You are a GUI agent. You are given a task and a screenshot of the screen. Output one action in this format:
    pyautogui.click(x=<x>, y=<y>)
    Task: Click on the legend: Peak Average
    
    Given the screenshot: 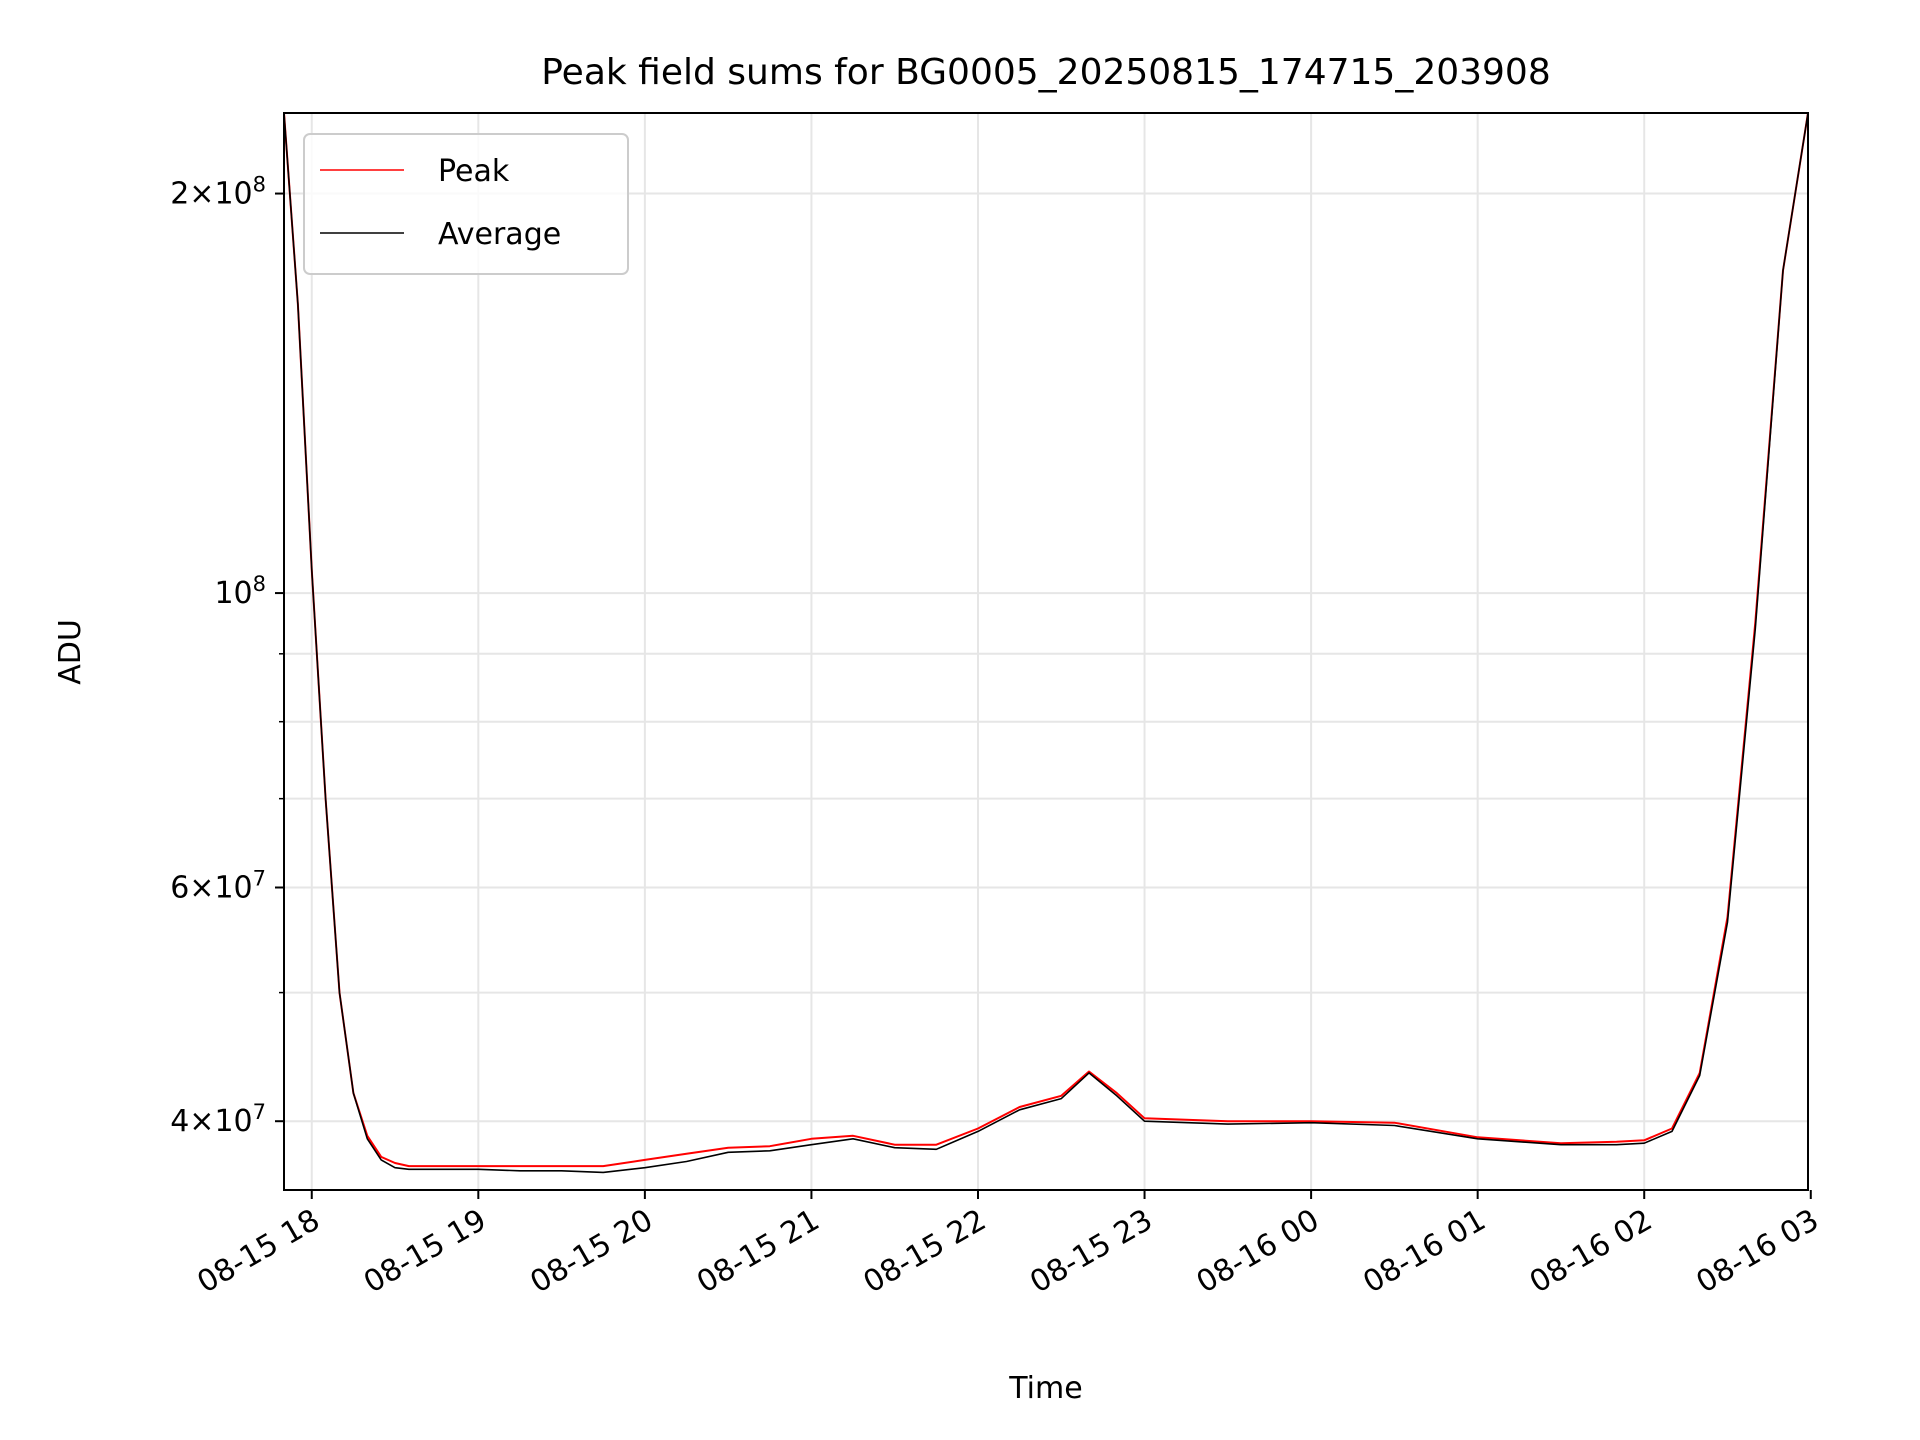 What is the action you would take?
    pyautogui.click(x=466, y=204)
    